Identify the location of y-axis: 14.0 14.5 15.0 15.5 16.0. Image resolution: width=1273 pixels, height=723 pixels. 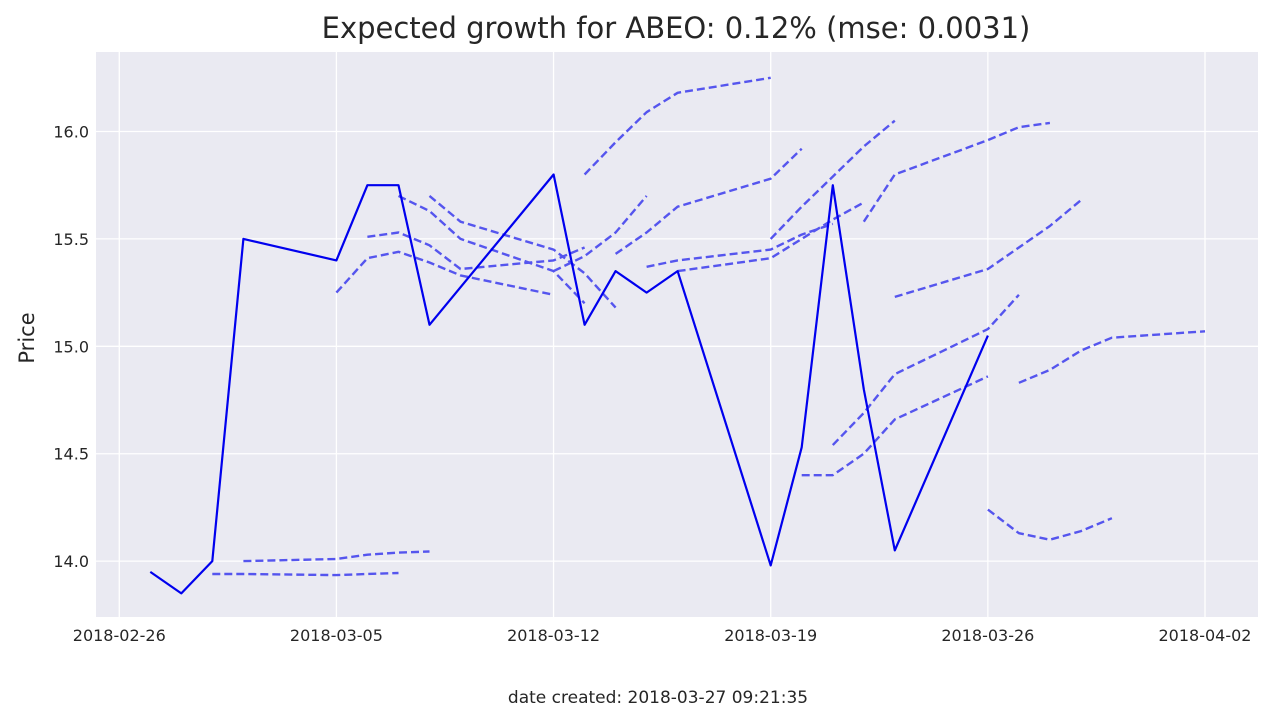
(71, 346).